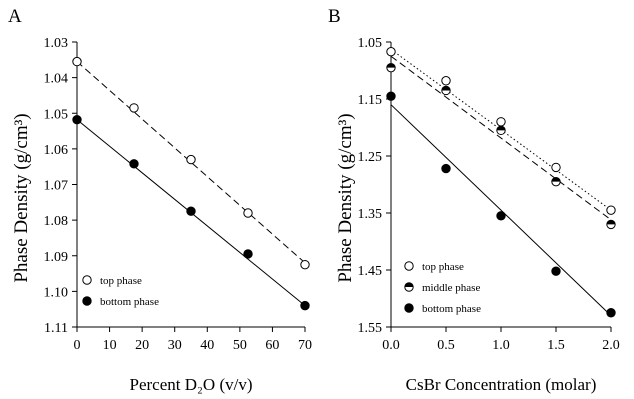  I want to click on panel-a-y-tick-label: 1.06, so click(56, 150).